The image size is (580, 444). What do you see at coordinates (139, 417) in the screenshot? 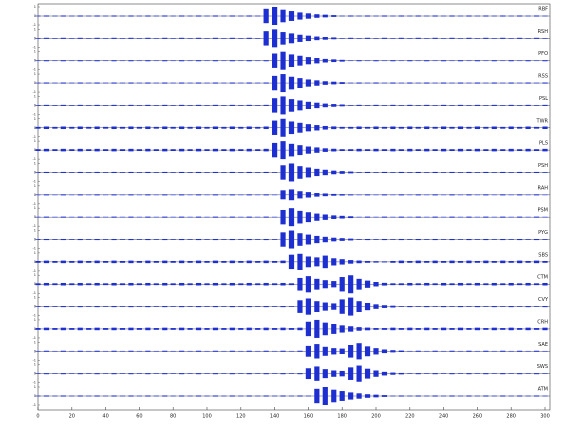
I see `x-tick-label: 60` at bounding box center [139, 417].